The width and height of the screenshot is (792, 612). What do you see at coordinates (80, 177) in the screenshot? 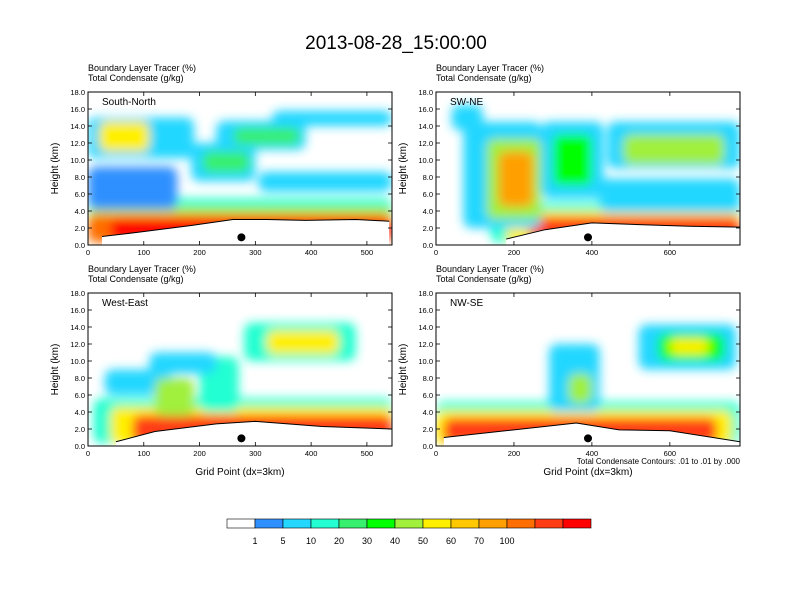
I see `y-tick-label: 8.0` at bounding box center [80, 177].